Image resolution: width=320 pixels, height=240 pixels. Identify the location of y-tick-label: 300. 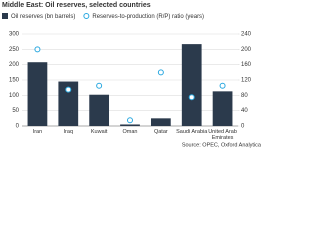
(14, 35).